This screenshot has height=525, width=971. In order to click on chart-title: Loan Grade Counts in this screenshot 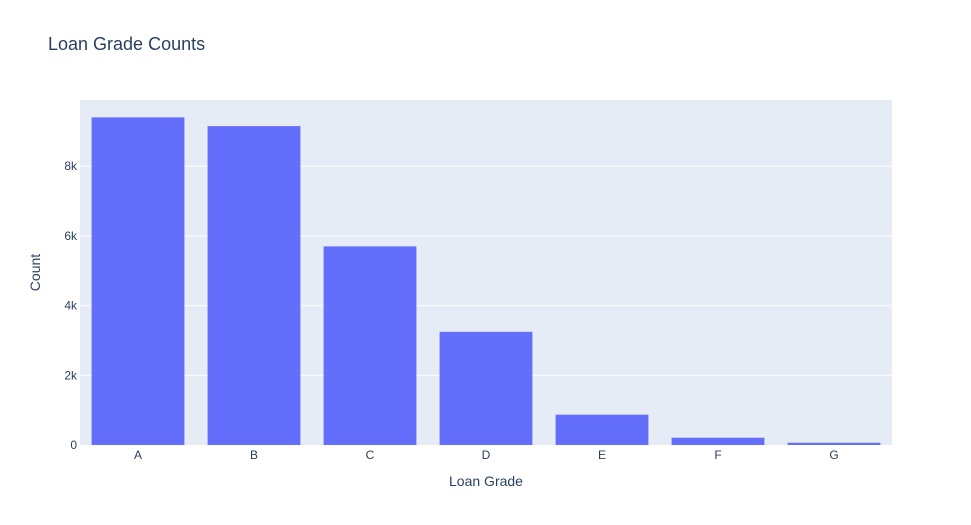, I will do `click(126, 44)`.